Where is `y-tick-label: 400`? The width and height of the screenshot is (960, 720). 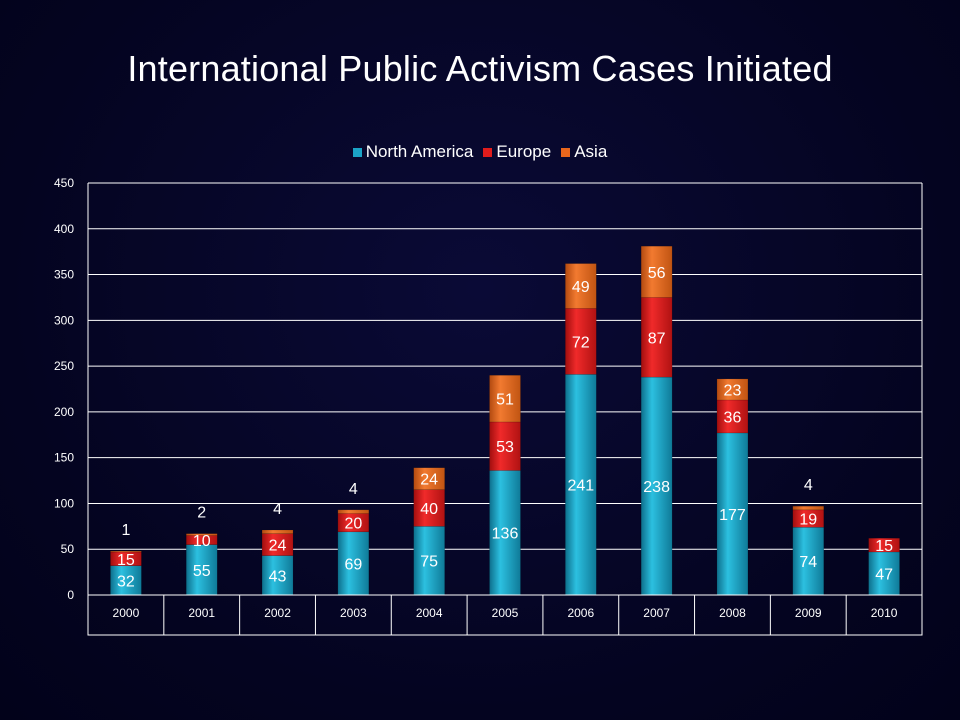
y-tick-label: 400 is located at coordinates (64, 229).